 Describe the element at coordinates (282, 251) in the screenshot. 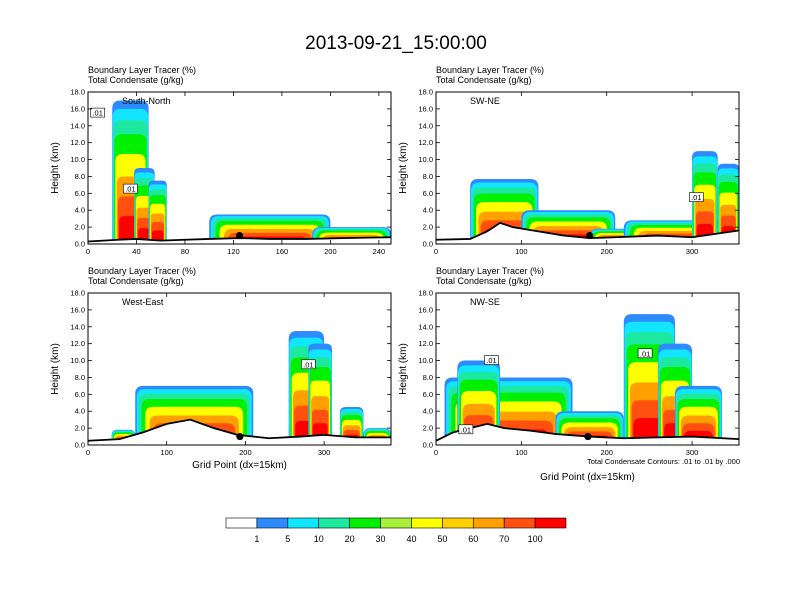

I see `x-tick-label: 160` at that location.